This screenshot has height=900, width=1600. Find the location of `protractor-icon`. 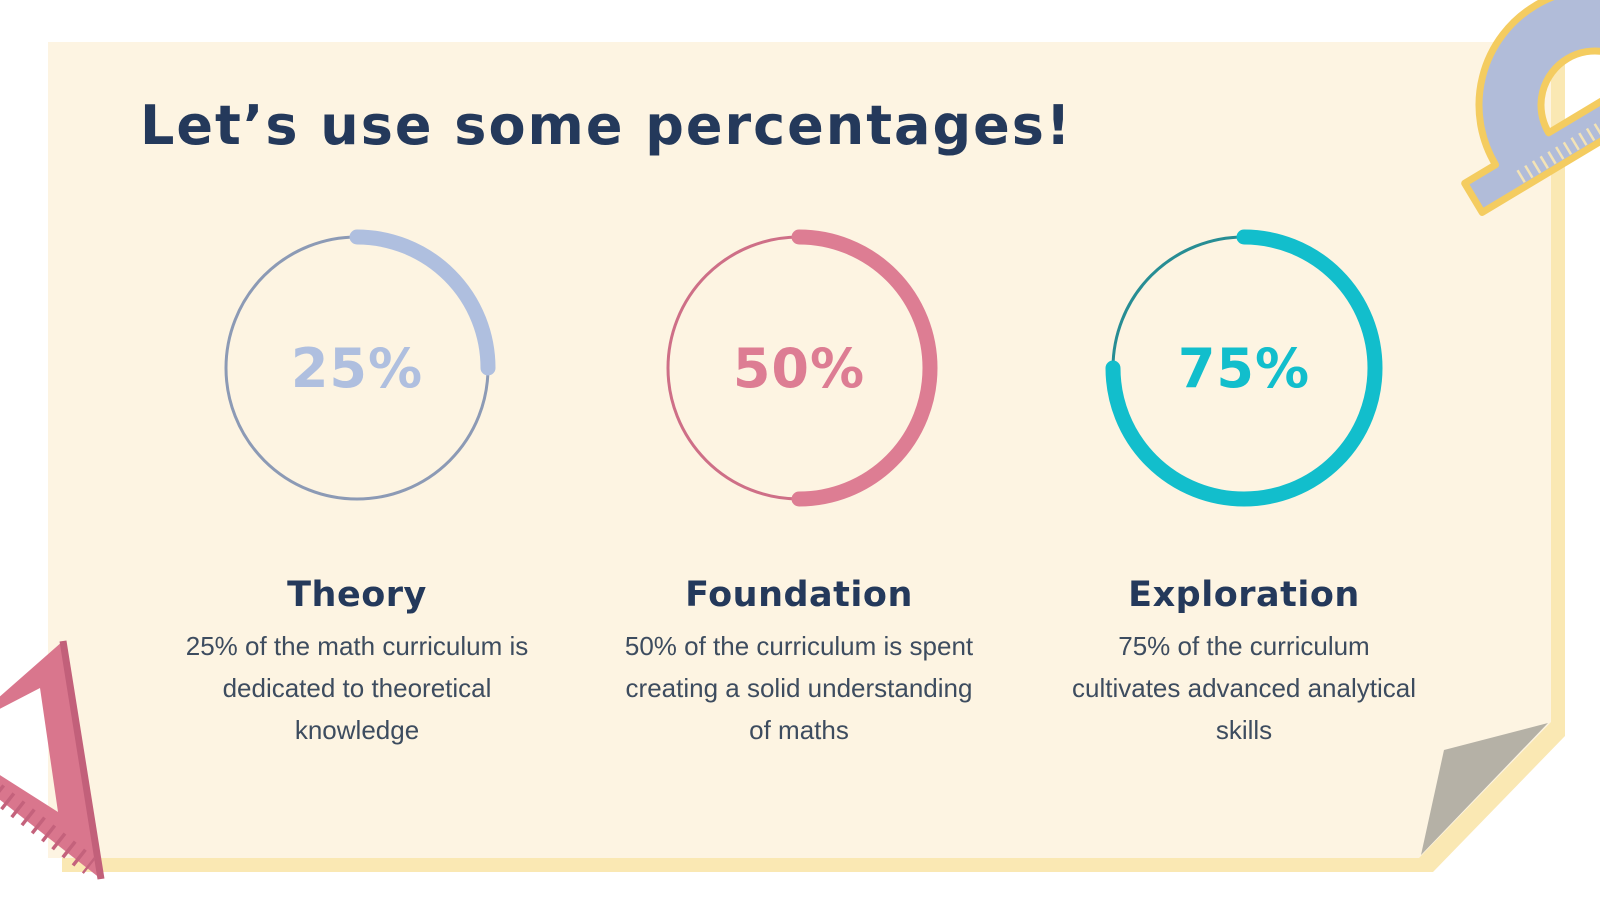

protractor-icon is located at coordinates (1530, 108).